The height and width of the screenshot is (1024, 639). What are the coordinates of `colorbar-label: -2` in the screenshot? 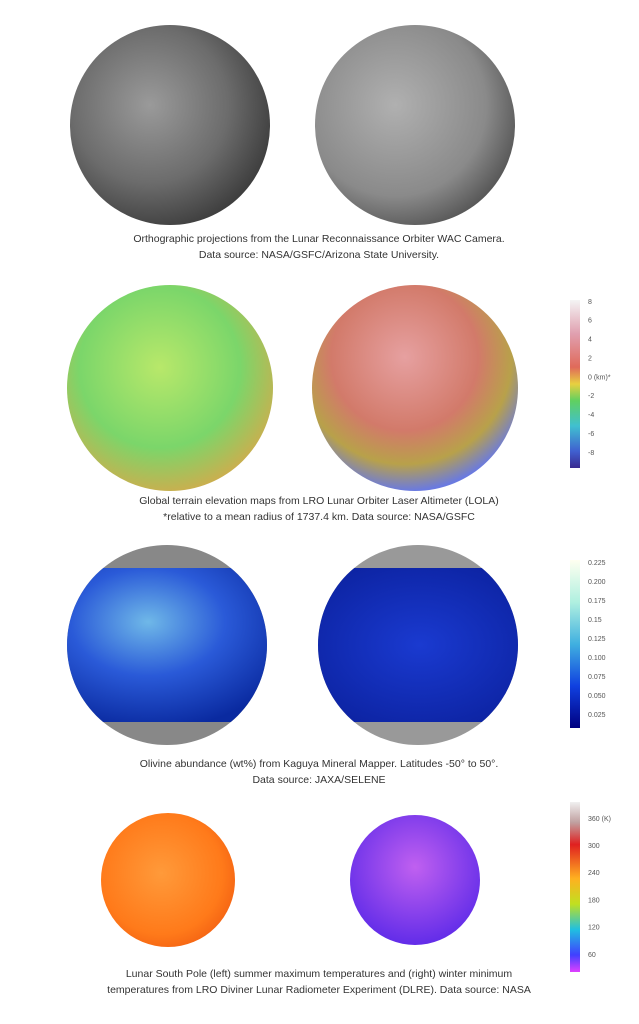 It's located at (591, 396).